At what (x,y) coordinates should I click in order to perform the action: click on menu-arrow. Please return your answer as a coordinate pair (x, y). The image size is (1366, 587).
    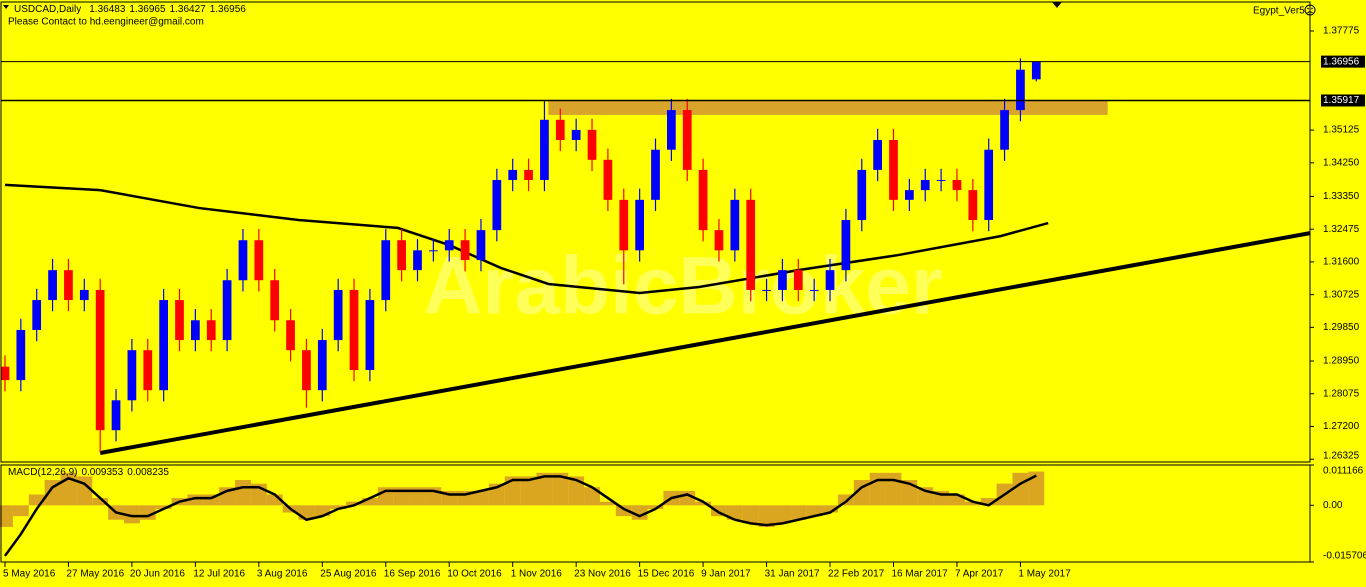
    Looking at the image, I should click on (6, 7).